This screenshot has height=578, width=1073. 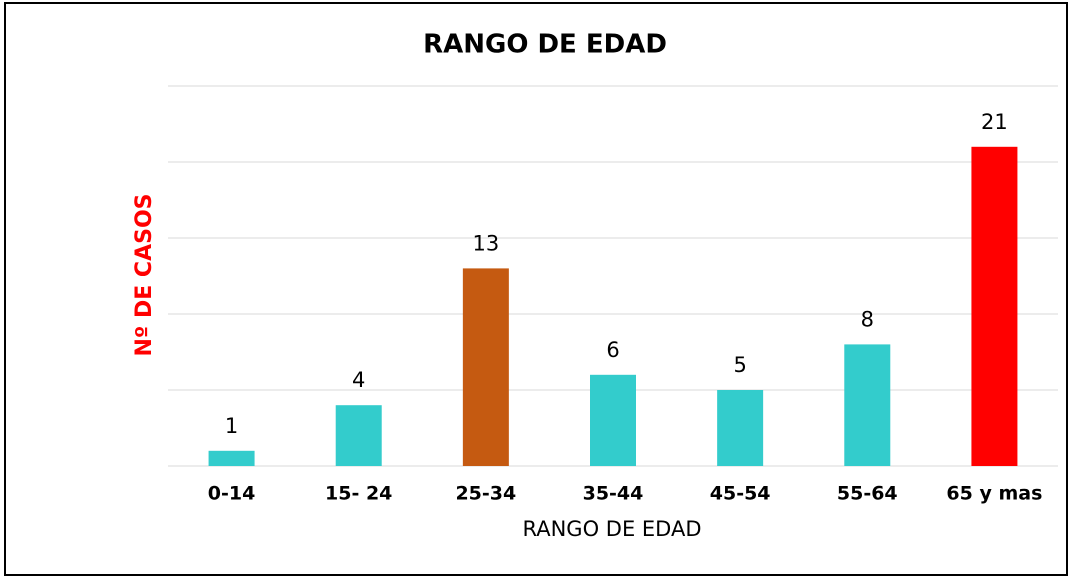 I want to click on x-tick-label: 25-34, so click(x=485, y=494).